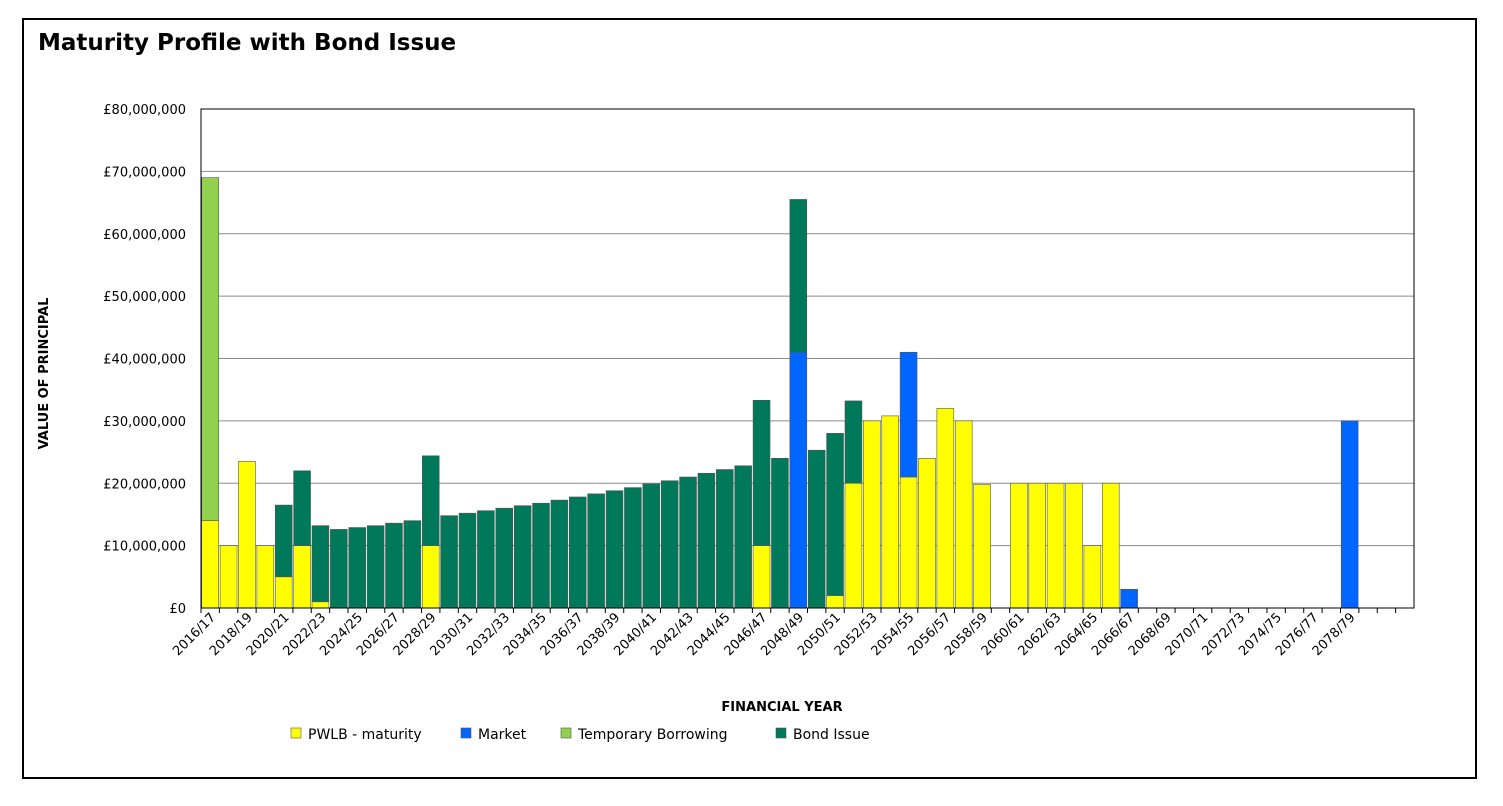  I want to click on y-tick-label: £70,000,000, so click(144, 172).